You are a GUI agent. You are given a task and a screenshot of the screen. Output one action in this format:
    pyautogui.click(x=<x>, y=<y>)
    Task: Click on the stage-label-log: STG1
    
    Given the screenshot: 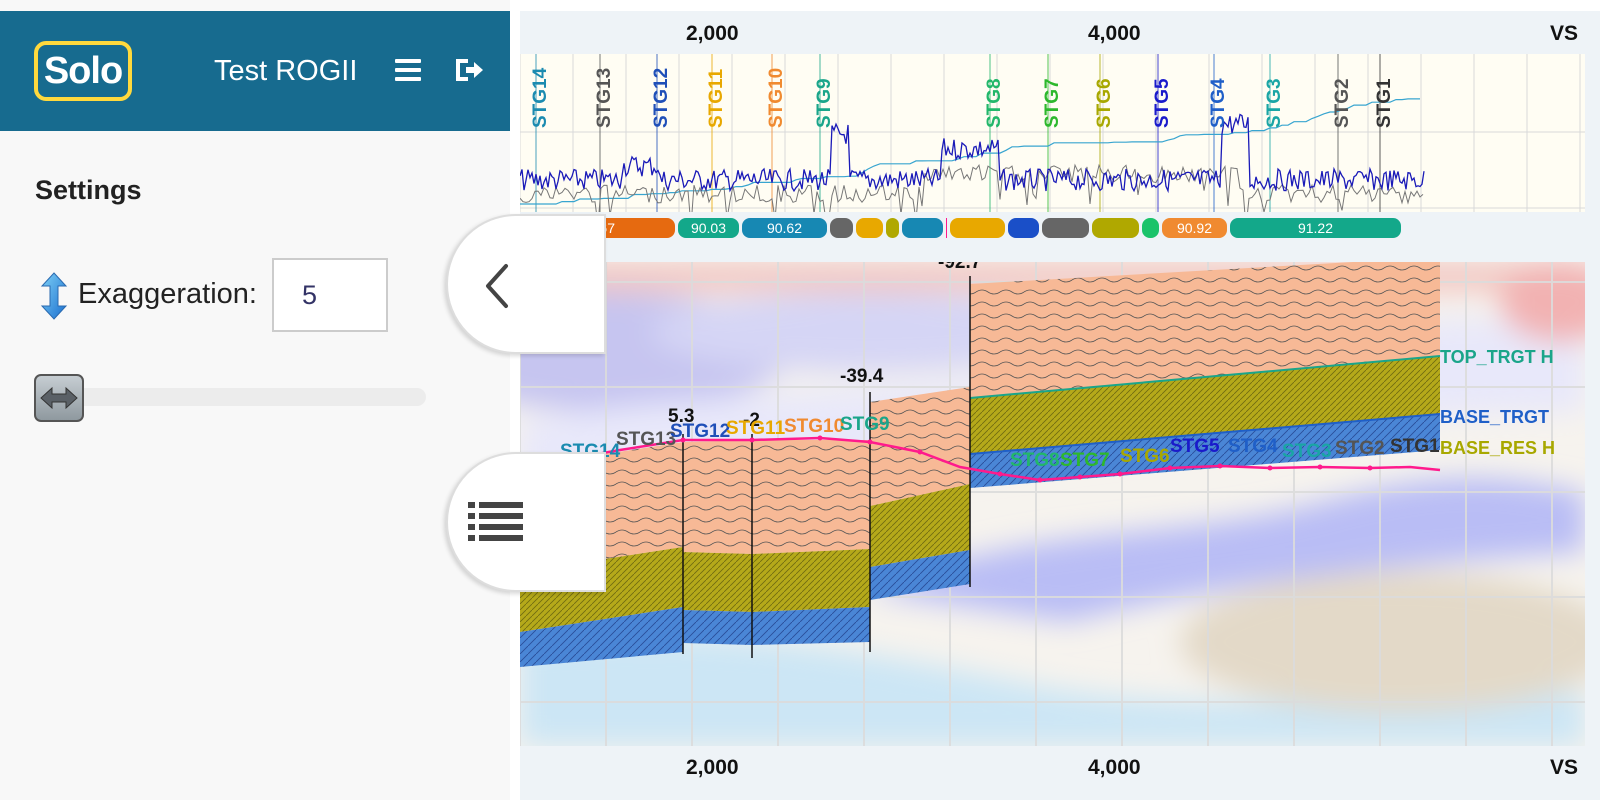 What is the action you would take?
    pyautogui.click(x=1384, y=103)
    